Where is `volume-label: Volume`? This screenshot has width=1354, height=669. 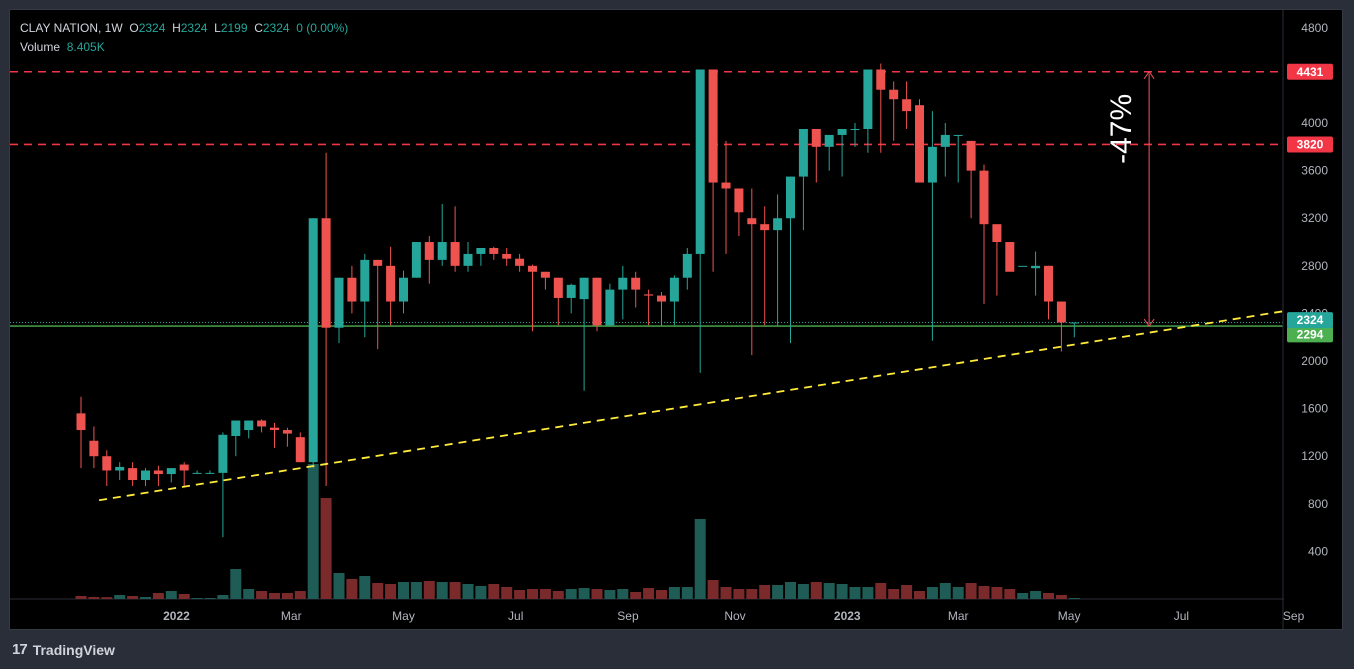
volume-label: Volume is located at coordinates (40, 47).